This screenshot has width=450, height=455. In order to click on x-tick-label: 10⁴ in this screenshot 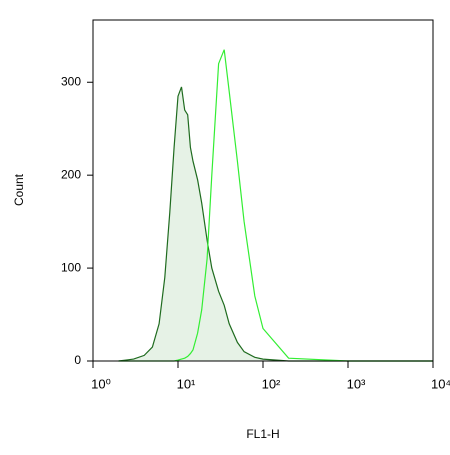, I will do `click(440, 383)`.